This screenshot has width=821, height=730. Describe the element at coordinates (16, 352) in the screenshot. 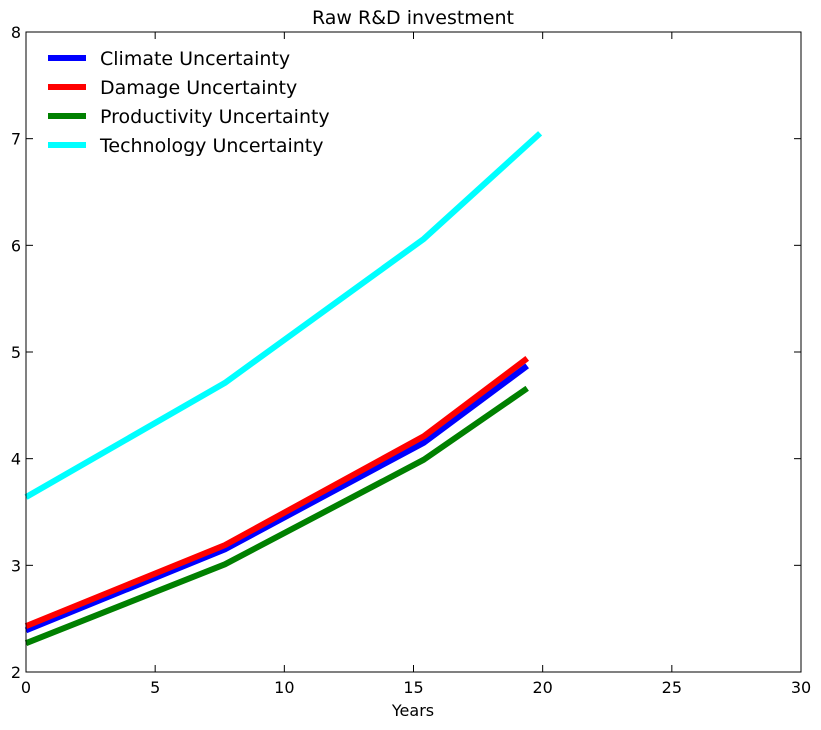

I see `y-tick-label-3: 5` at that location.